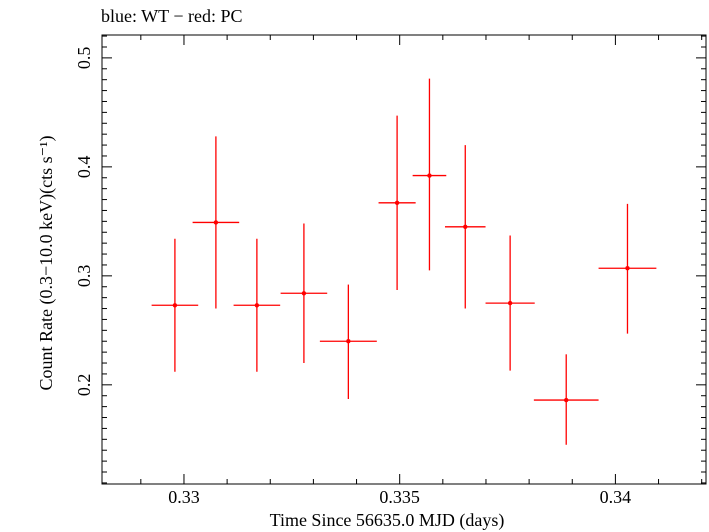  What do you see at coordinates (399, 497) in the screenshot?
I see `x-tick-label: 0.335` at bounding box center [399, 497].